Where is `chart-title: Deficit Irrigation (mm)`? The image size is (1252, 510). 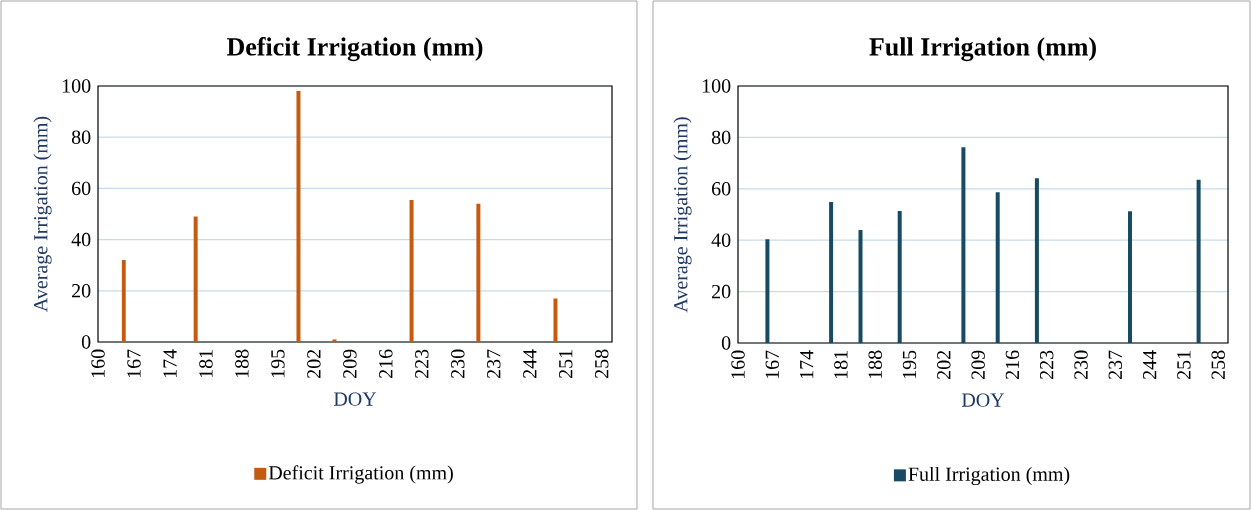 chart-title: Deficit Irrigation (mm) is located at coordinates (354, 49).